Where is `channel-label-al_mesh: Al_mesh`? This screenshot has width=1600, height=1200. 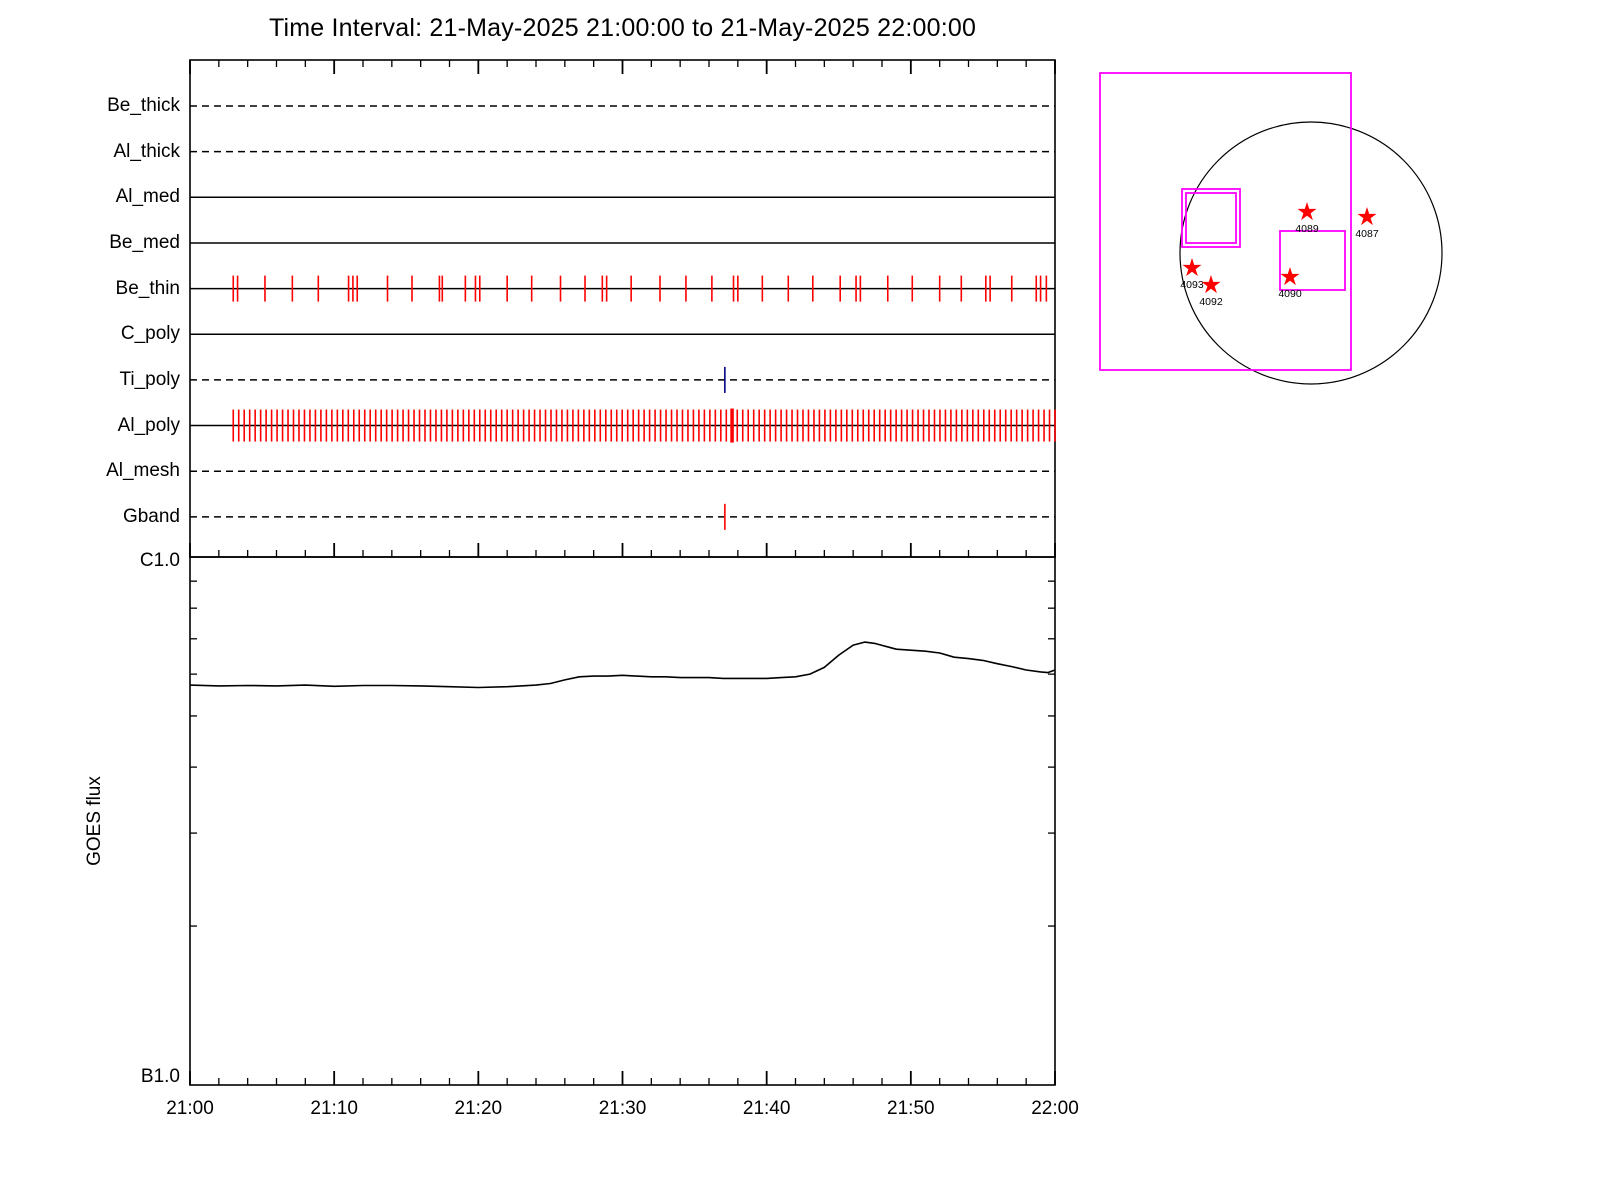 channel-label-al_mesh: Al_mesh is located at coordinates (143, 471).